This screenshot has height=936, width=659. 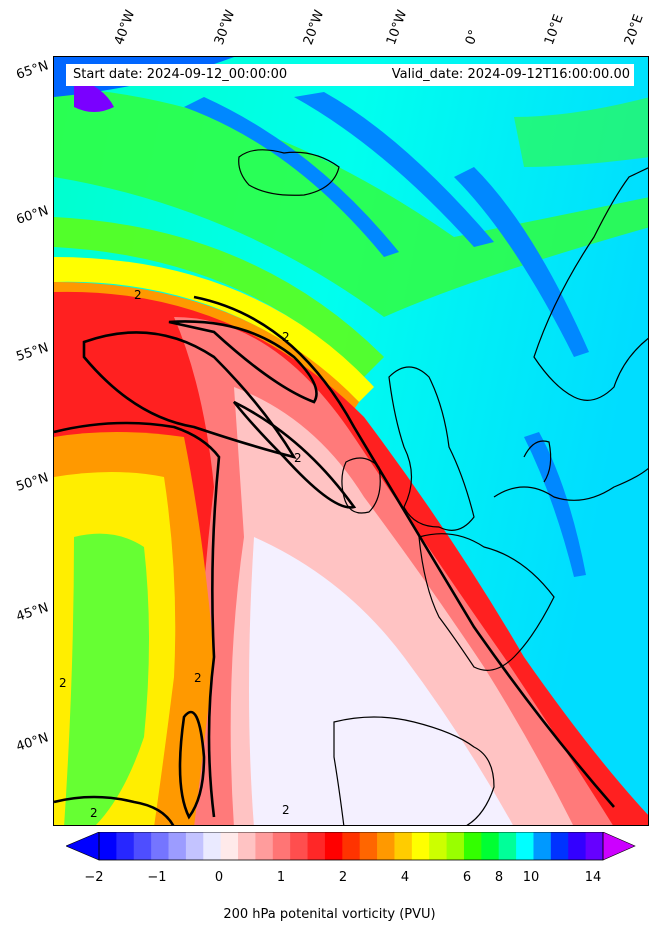 I want to click on lon-label-40w: 40°W, so click(x=125, y=27).